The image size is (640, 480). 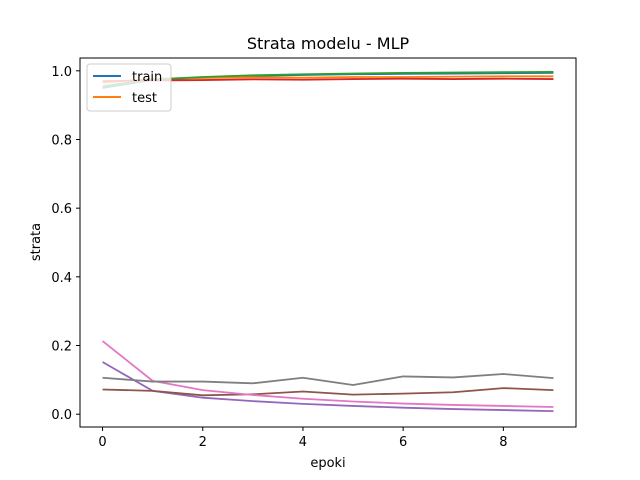 I want to click on y-tick-label: 0.2, so click(x=61, y=347).